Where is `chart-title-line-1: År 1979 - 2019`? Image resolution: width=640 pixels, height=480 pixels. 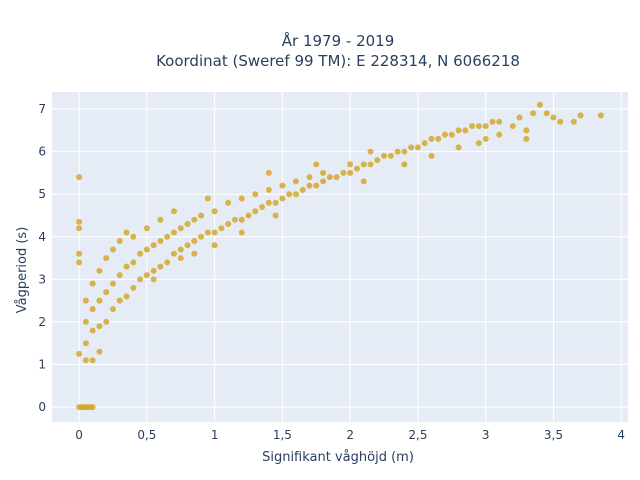
chart-title-line-1: År 1979 - 2019 is located at coordinates (338, 40).